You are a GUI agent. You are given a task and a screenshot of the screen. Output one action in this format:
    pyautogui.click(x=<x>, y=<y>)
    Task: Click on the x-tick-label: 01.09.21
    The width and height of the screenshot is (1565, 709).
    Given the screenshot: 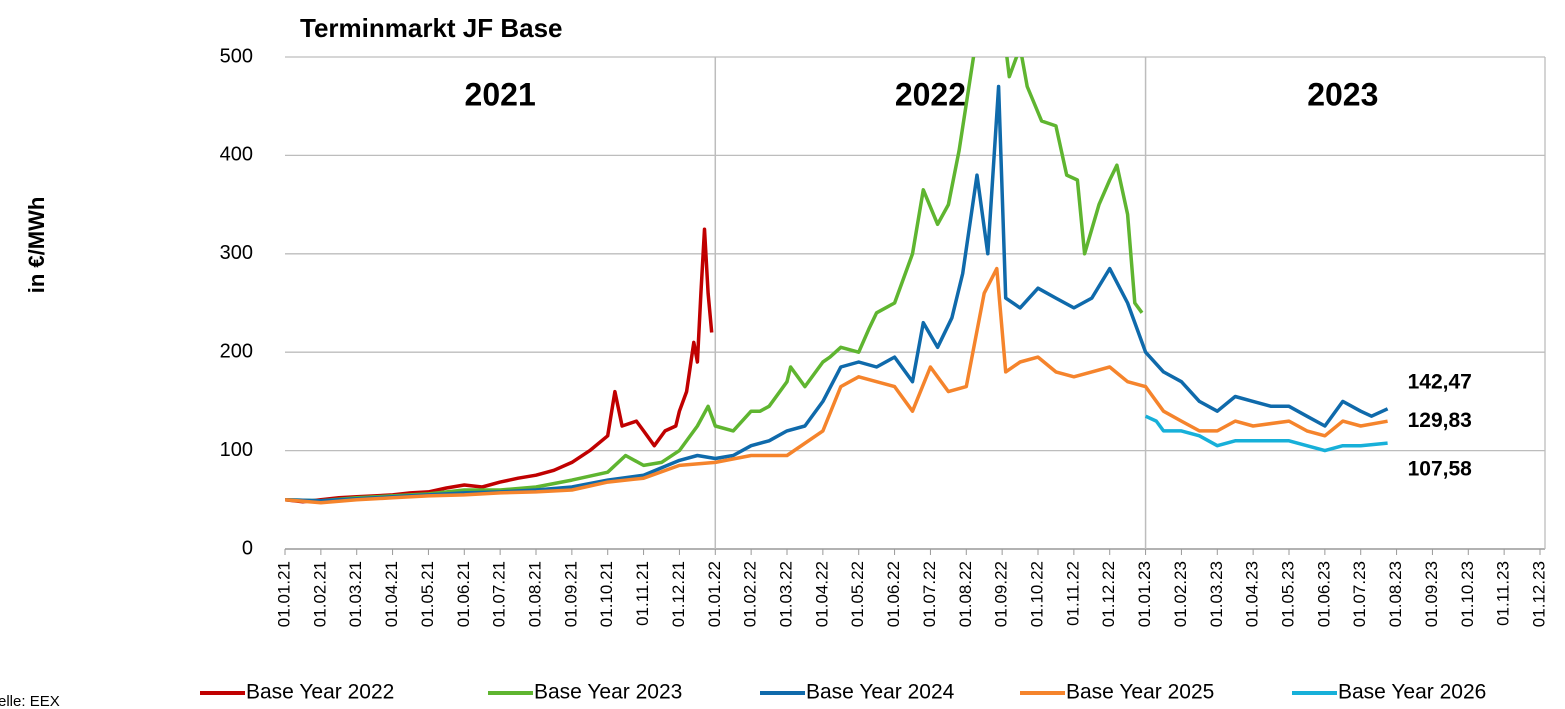 What is the action you would take?
    pyautogui.click(x=570, y=594)
    